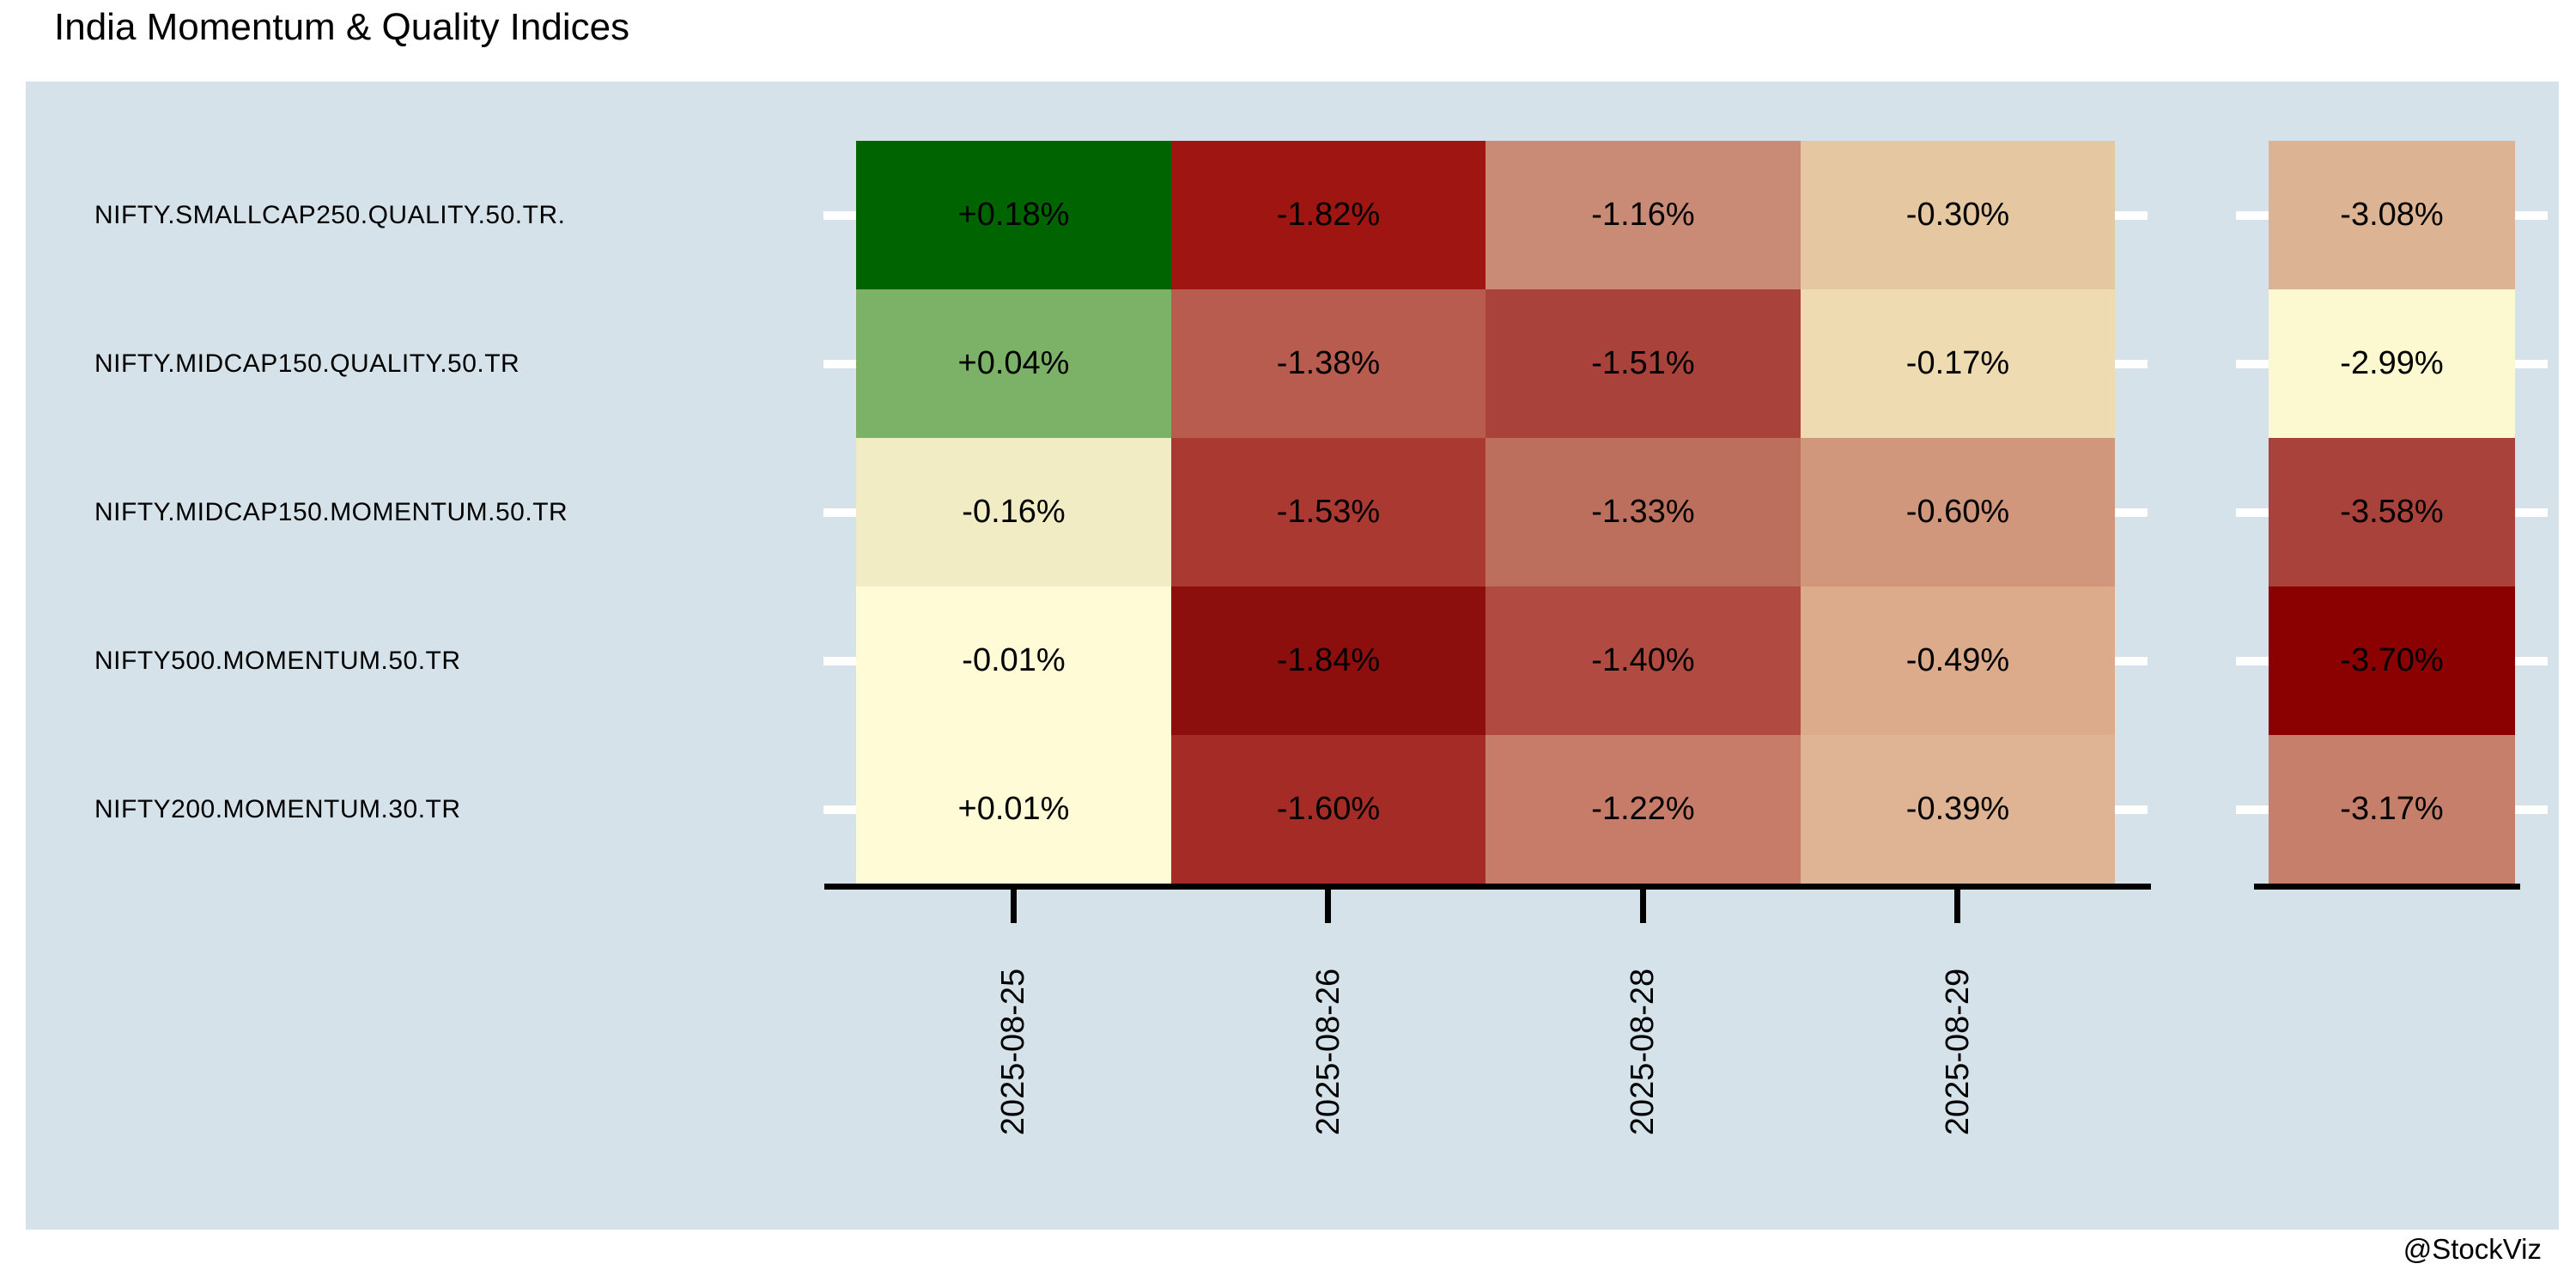 This screenshot has width=2576, height=1288. What do you see at coordinates (1327, 1052) in the screenshot?
I see `x-axis-date-label: 2025-08-26` at bounding box center [1327, 1052].